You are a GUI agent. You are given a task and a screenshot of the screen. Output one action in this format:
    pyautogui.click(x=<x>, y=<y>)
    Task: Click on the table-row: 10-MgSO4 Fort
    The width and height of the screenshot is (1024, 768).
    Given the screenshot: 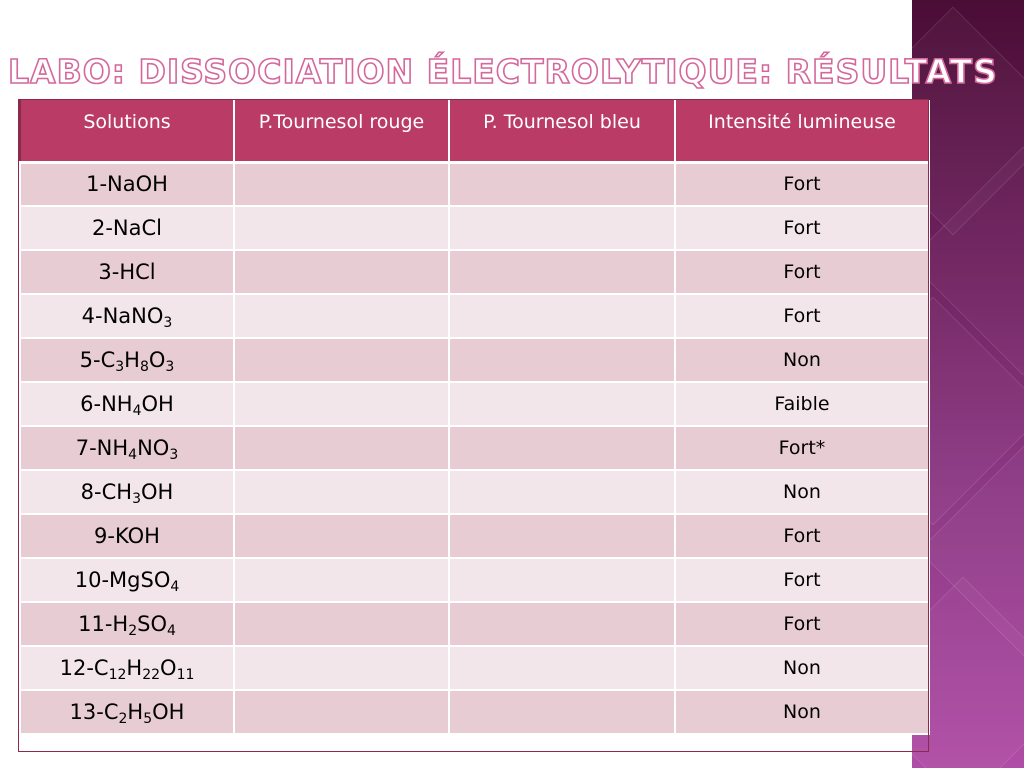 What is the action you would take?
    pyautogui.click(x=474, y=580)
    